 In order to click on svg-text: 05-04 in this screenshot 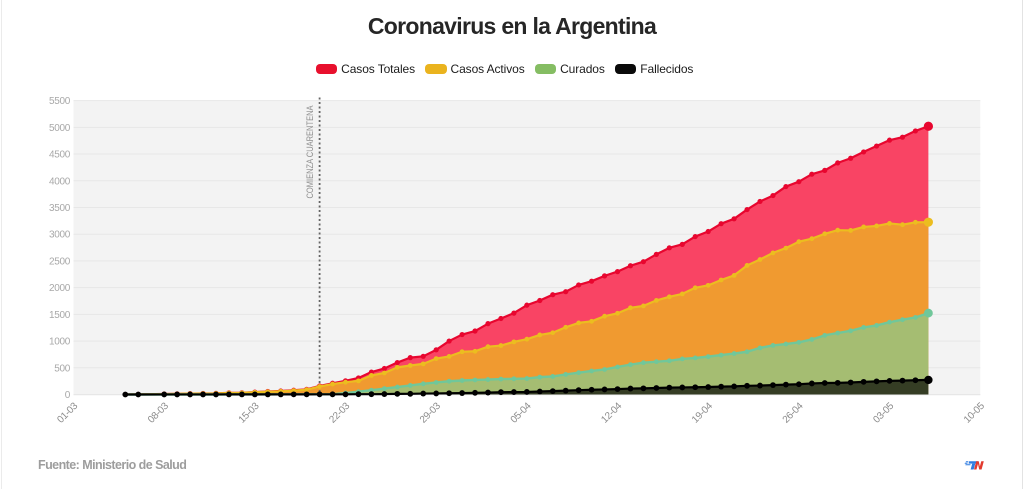, I will do `click(521, 412)`.